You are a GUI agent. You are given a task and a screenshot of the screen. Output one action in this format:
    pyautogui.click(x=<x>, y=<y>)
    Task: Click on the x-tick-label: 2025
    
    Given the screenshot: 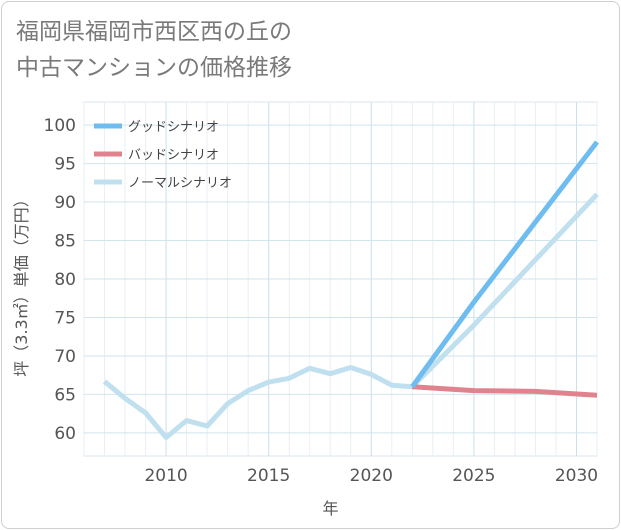 What is the action you would take?
    pyautogui.click(x=473, y=476)
    